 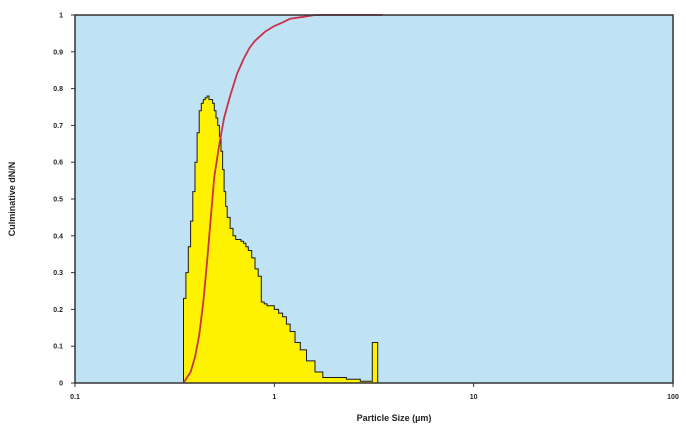 What do you see at coordinates (58, 52) in the screenshot?
I see `y-tick-label: 0.9` at bounding box center [58, 52].